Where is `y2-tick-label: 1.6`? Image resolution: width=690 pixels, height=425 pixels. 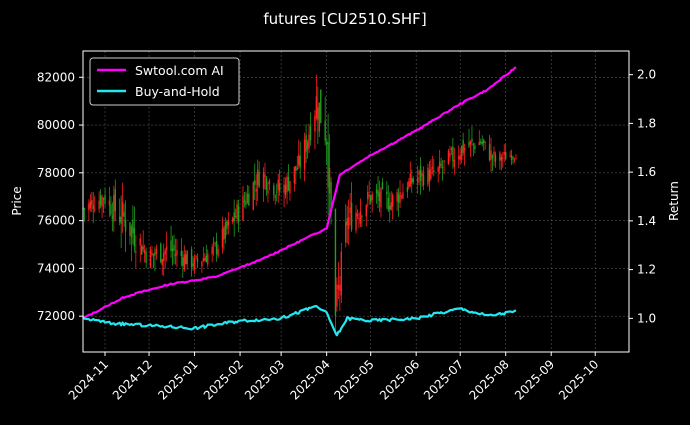
y2-tick-label: 1.6 is located at coordinates (646, 172).